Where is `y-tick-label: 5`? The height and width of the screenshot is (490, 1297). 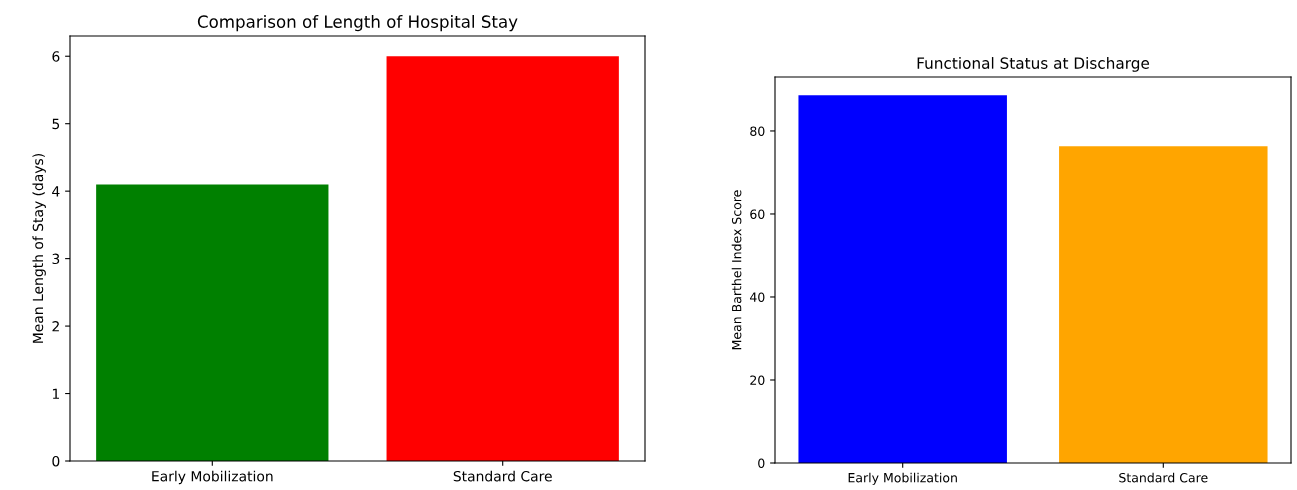
y-tick-label: 5 is located at coordinates (56, 124).